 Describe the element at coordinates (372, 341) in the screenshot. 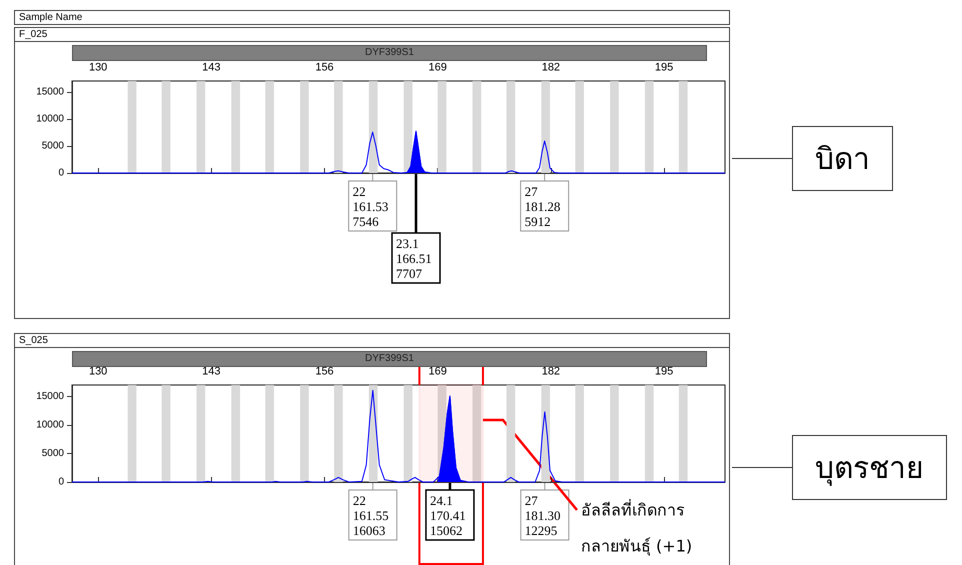

I see `chart-title: S_025` at that location.